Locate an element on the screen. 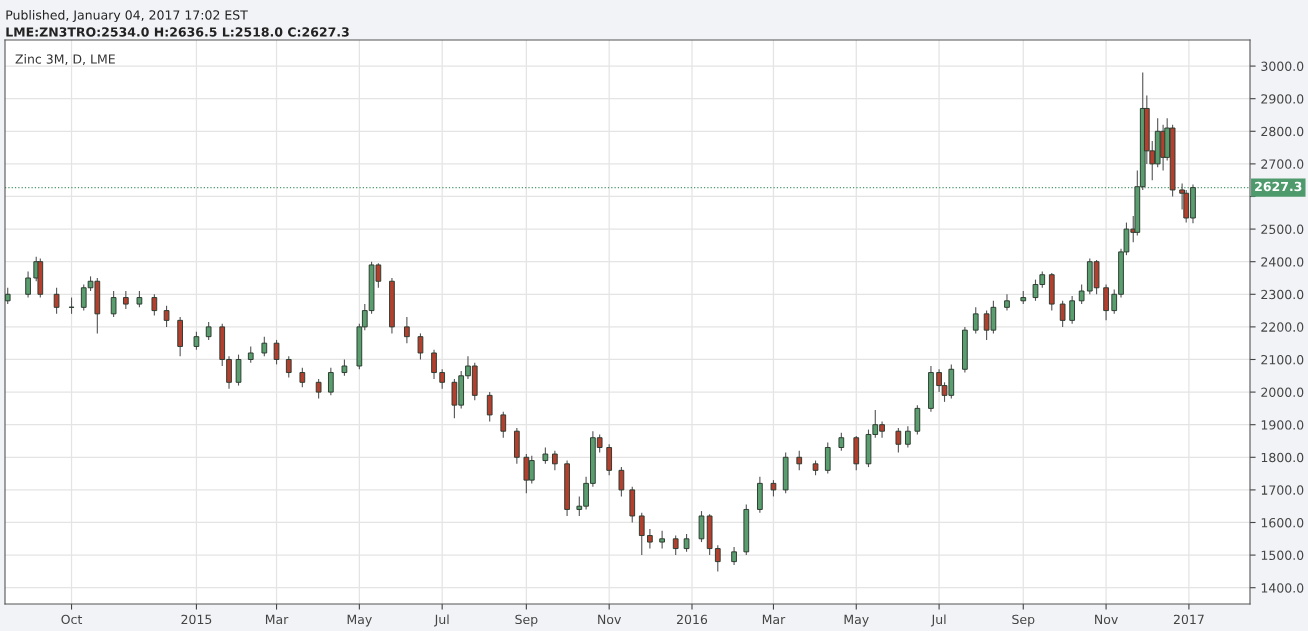 The height and width of the screenshot is (631, 1308). y-tick-label: 2000.0 is located at coordinates (1282, 392).